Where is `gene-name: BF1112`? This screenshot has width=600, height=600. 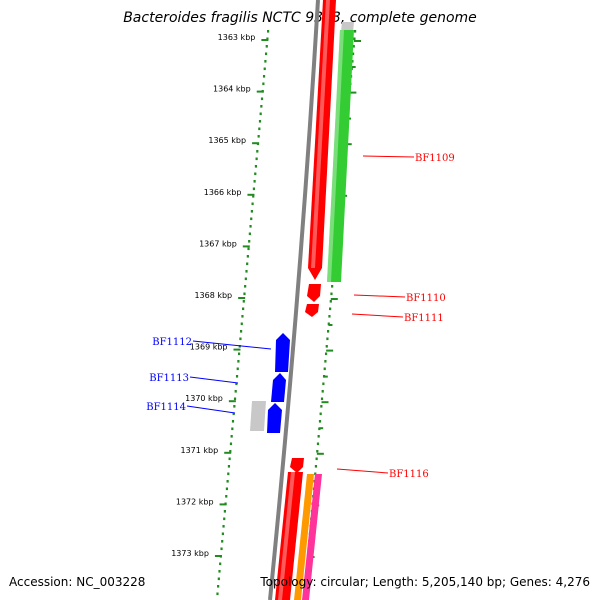 gene-name: BF1112 is located at coordinates (172, 342).